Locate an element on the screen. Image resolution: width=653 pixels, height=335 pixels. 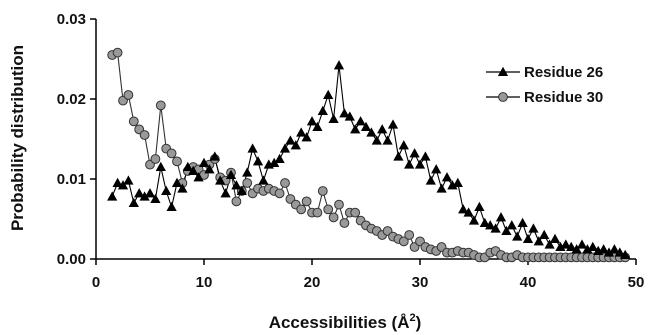
x-tick-label: 40 is located at coordinates (528, 282).